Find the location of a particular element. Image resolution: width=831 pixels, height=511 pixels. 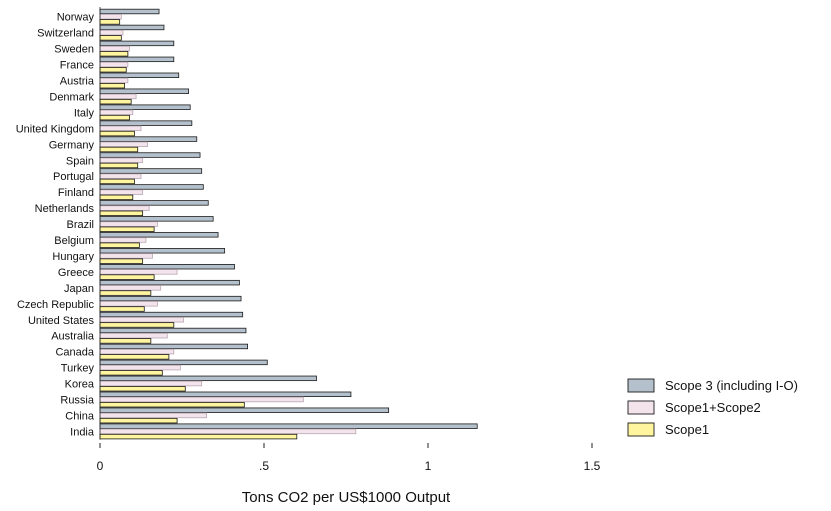

category-label: Germany is located at coordinates (72, 145).